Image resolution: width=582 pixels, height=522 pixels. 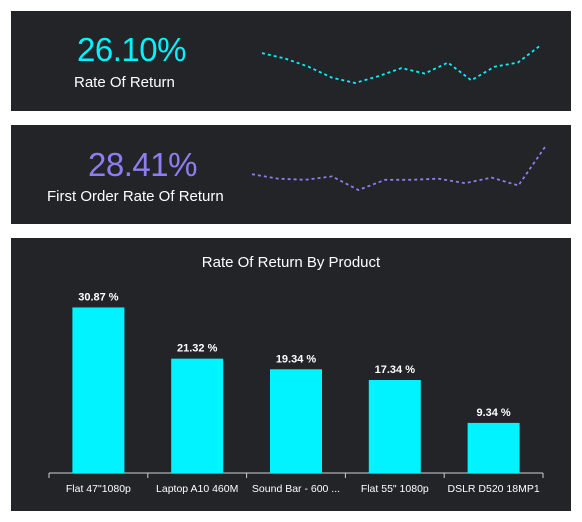 What do you see at coordinates (493, 489) in the screenshot?
I see `x-tick-label: DSLR D520 18MP1` at bounding box center [493, 489].